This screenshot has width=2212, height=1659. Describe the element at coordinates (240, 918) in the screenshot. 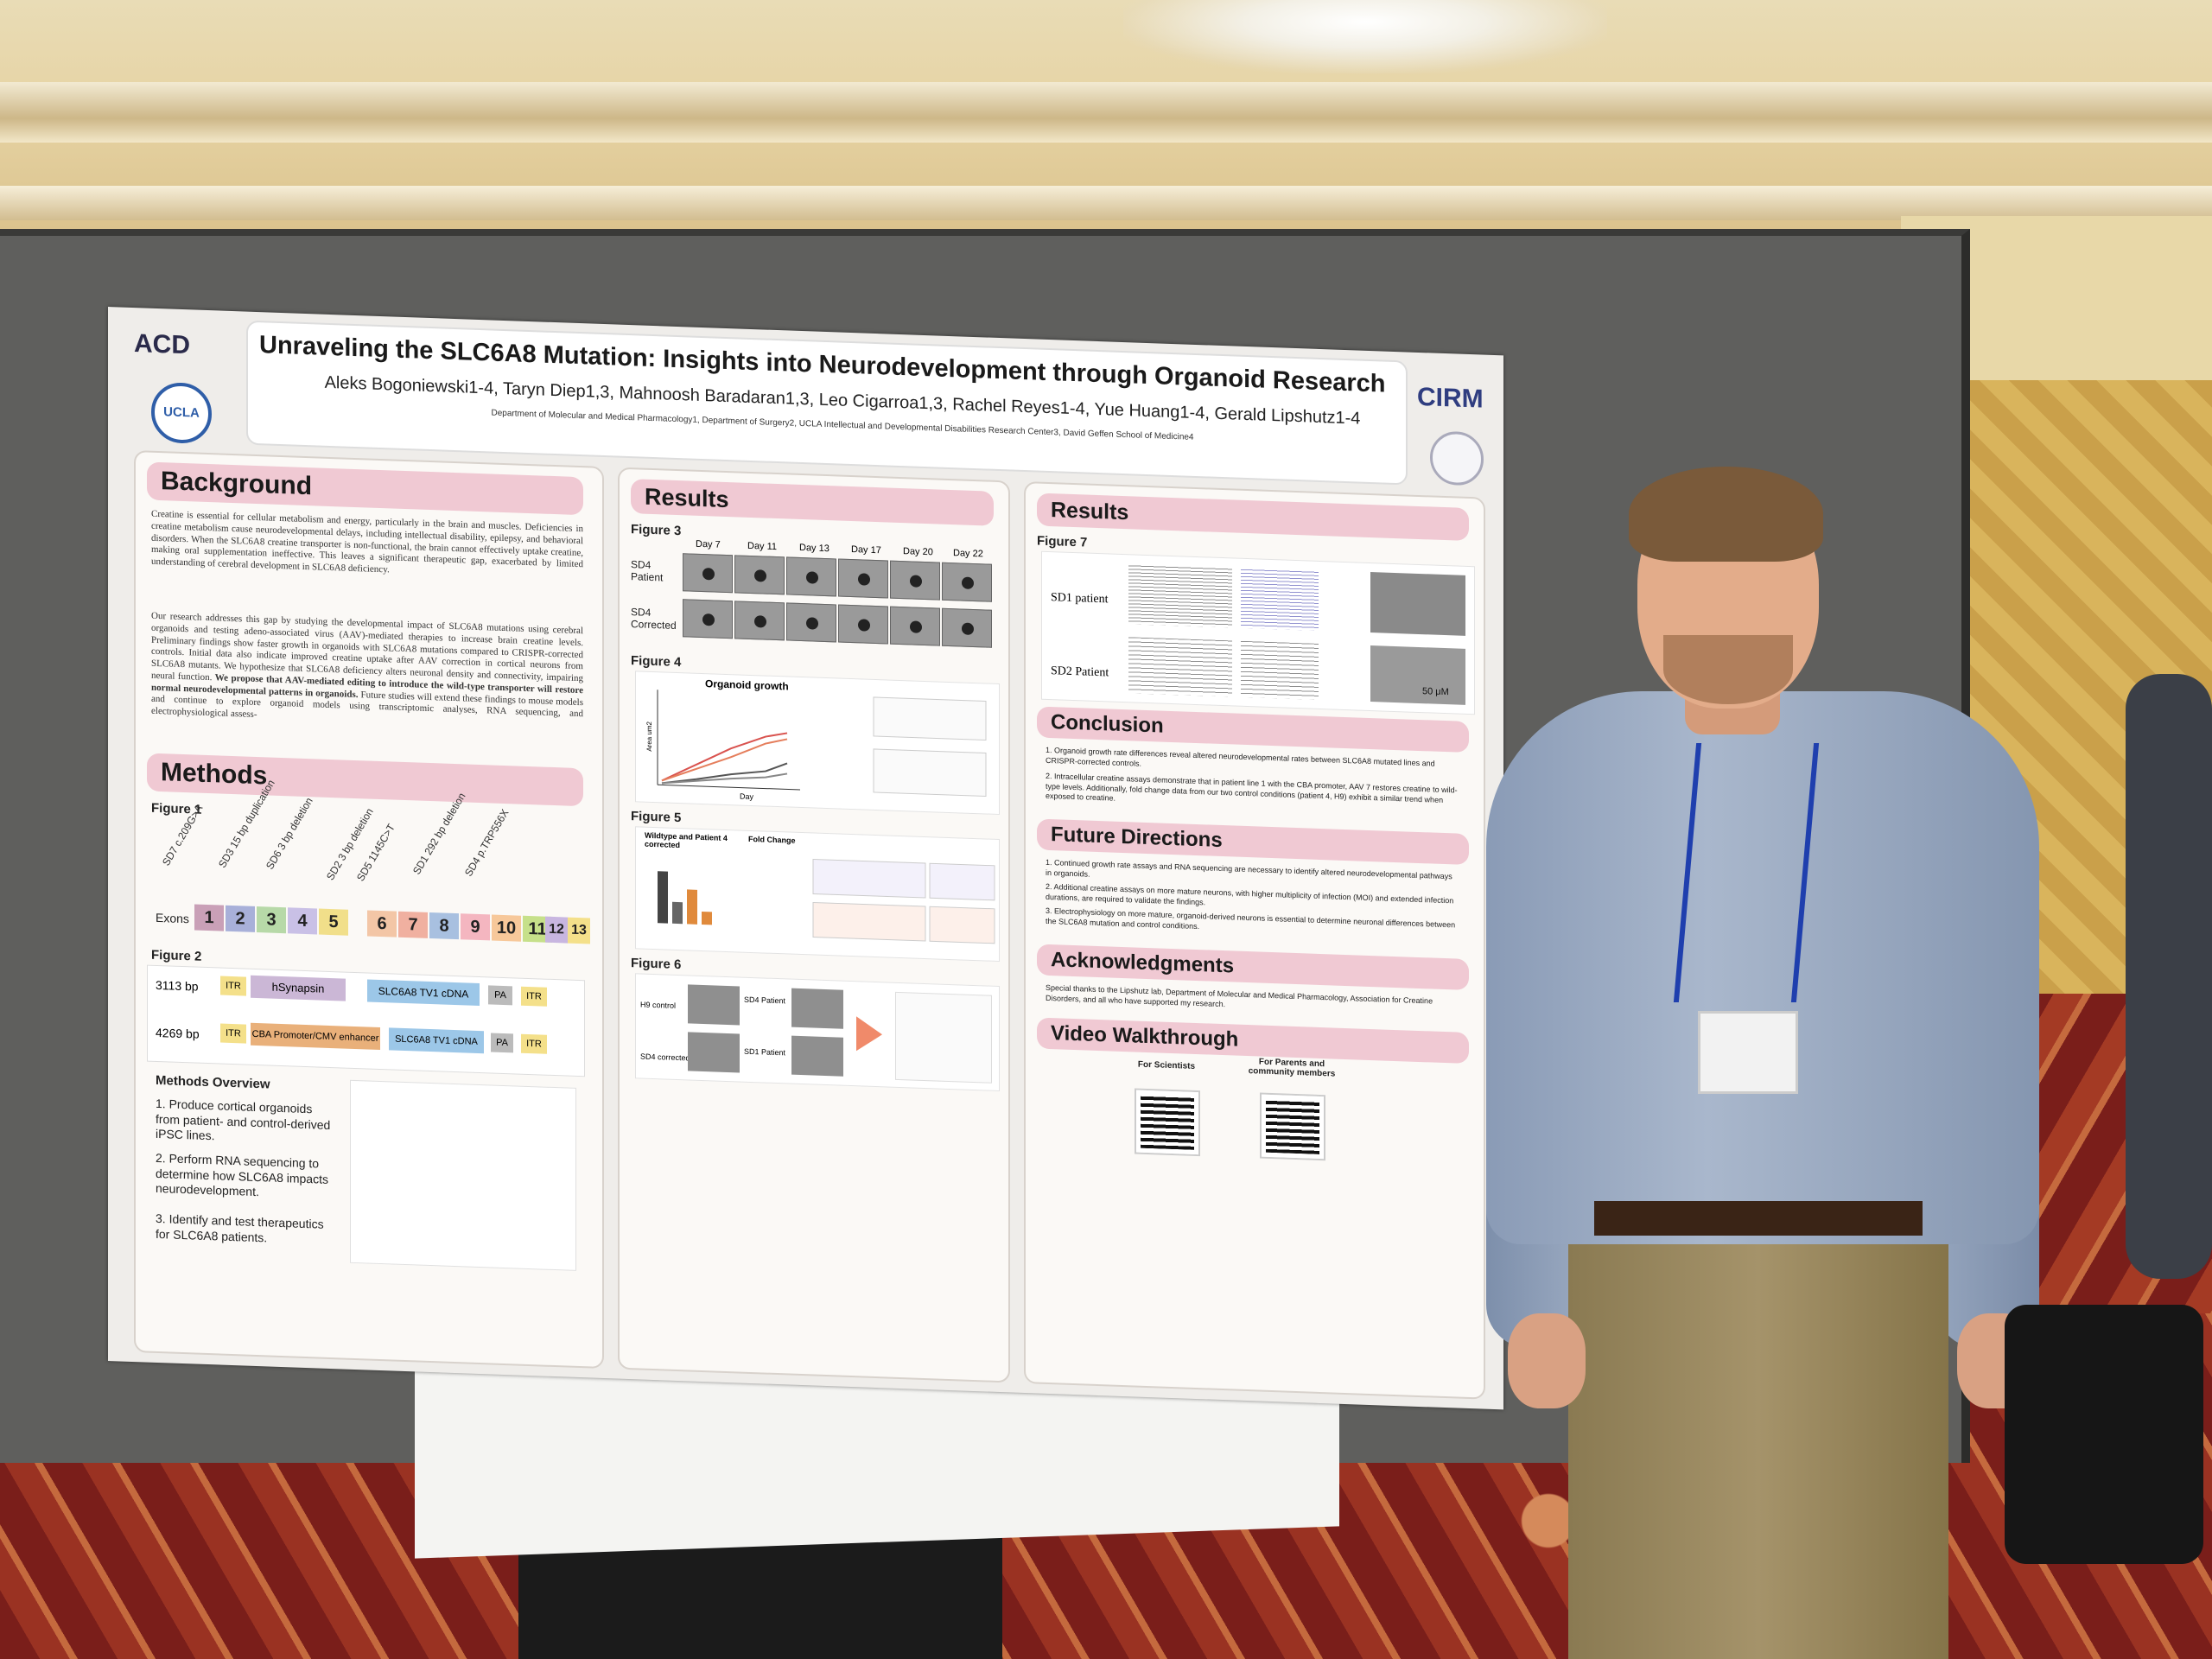

I see `exon-box: 2` at that location.